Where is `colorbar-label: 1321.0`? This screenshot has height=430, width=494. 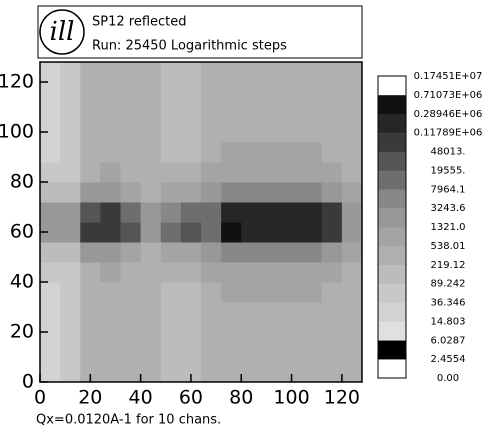
colorbar-label: 1321.0 is located at coordinates (448, 227).